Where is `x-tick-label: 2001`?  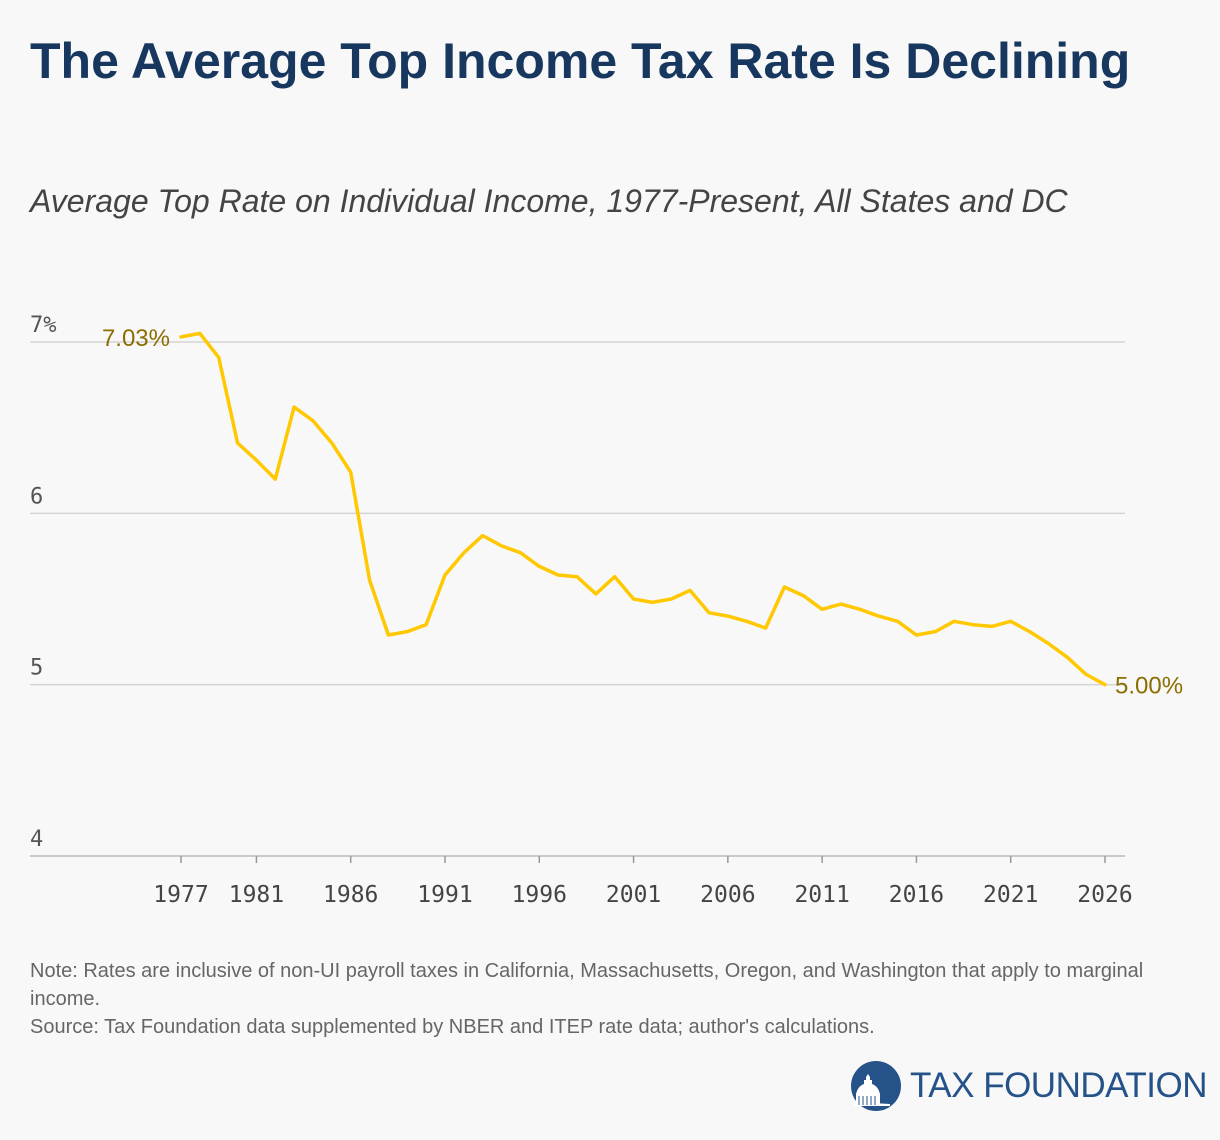
x-tick-label: 2001 is located at coordinates (633, 895).